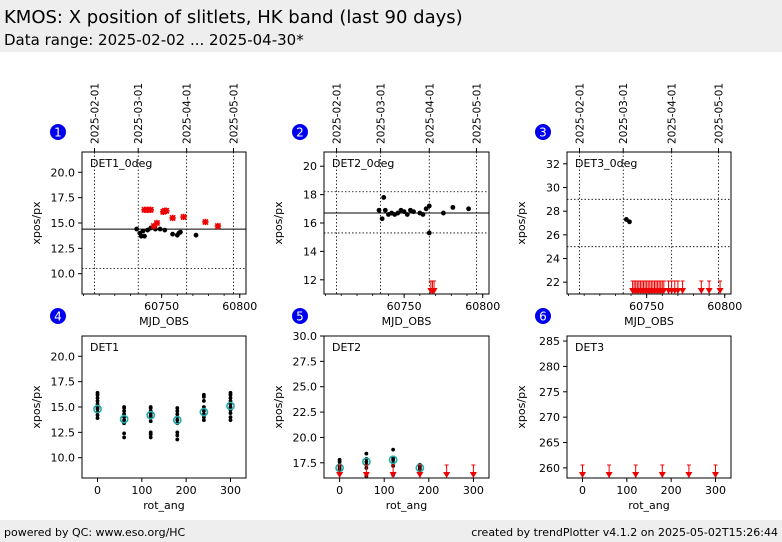 The height and width of the screenshot is (542, 782). What do you see at coordinates (338, 113) in the screenshot?
I see `panel-2-date-label: 2025-02-01` at bounding box center [338, 113].